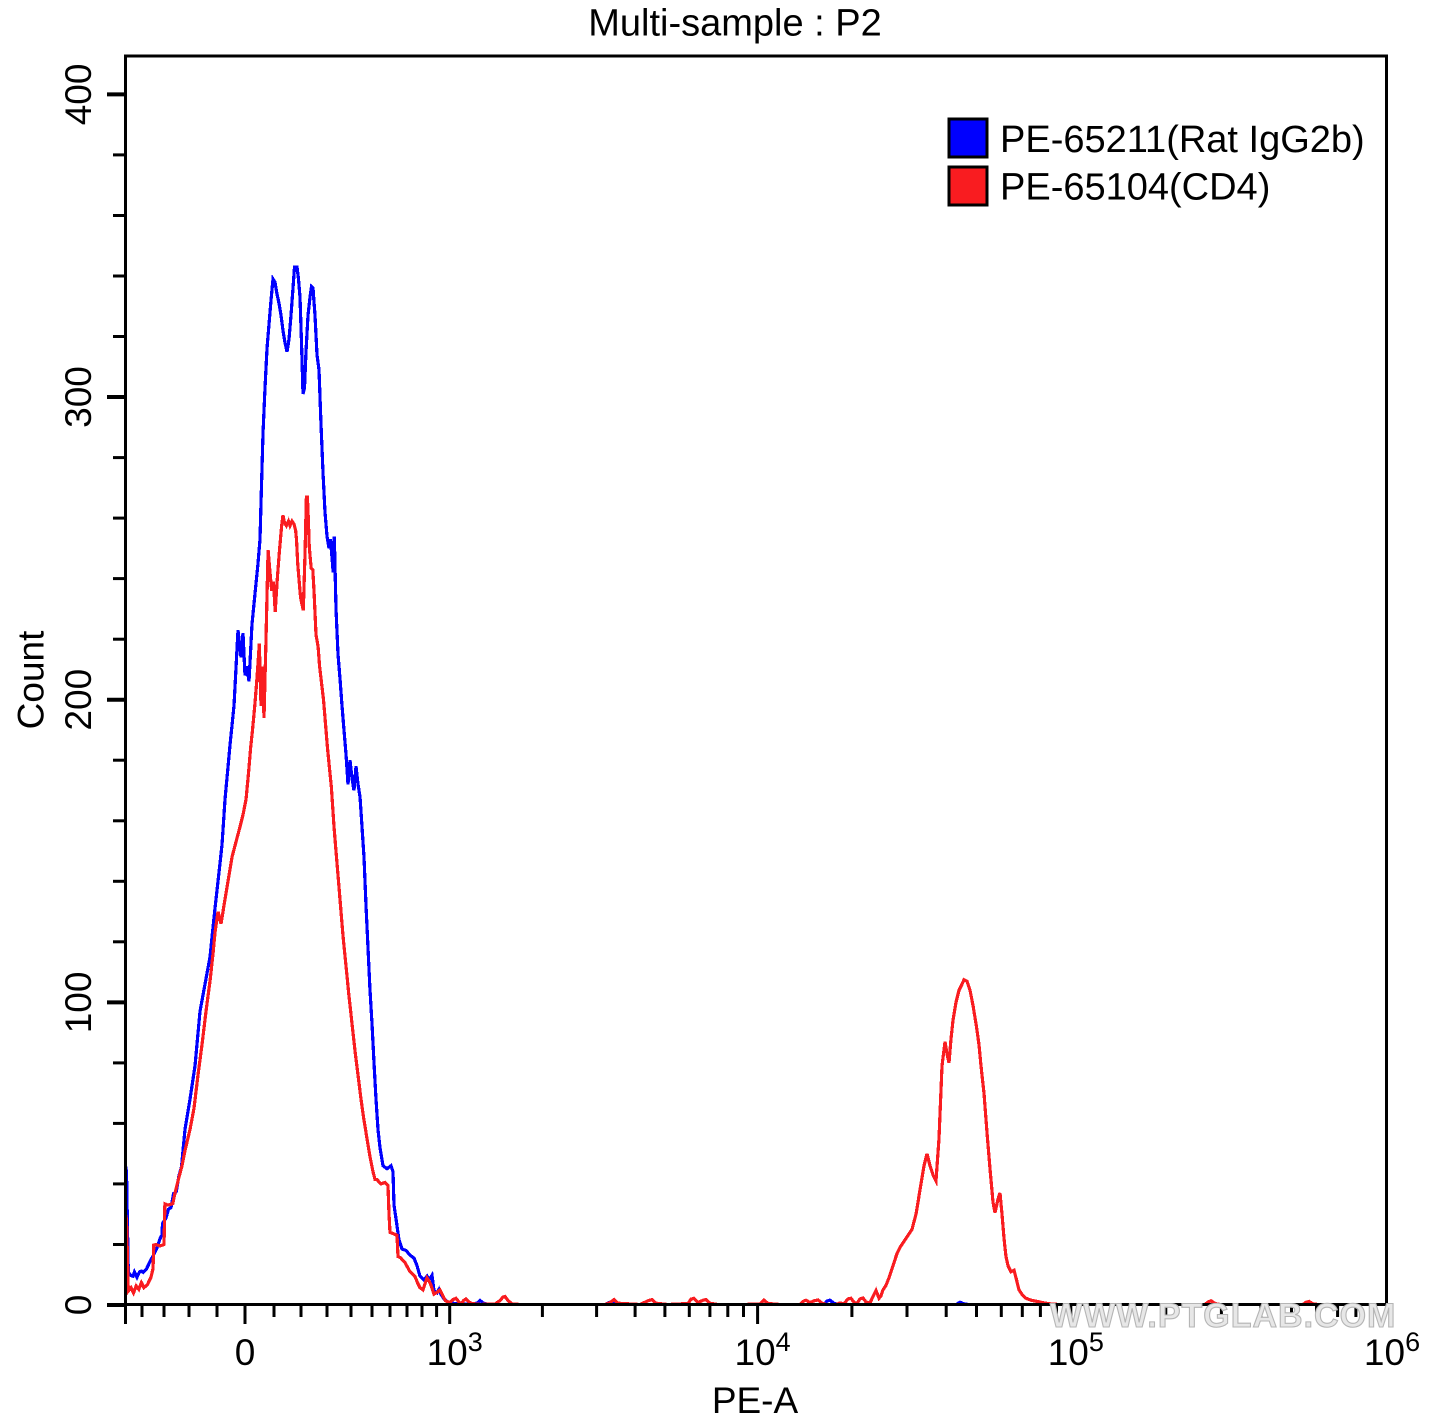 Image resolution: width=1434 pixels, height=1421 pixels. What do you see at coordinates (78, 397) in the screenshot?
I see `svg-text: 300` at bounding box center [78, 397].